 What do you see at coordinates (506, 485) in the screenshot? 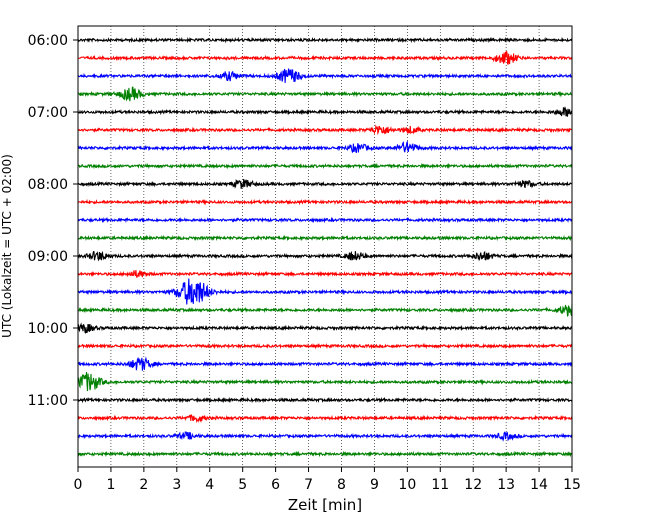
I see `x-tick-label-13: 13` at bounding box center [506, 485].